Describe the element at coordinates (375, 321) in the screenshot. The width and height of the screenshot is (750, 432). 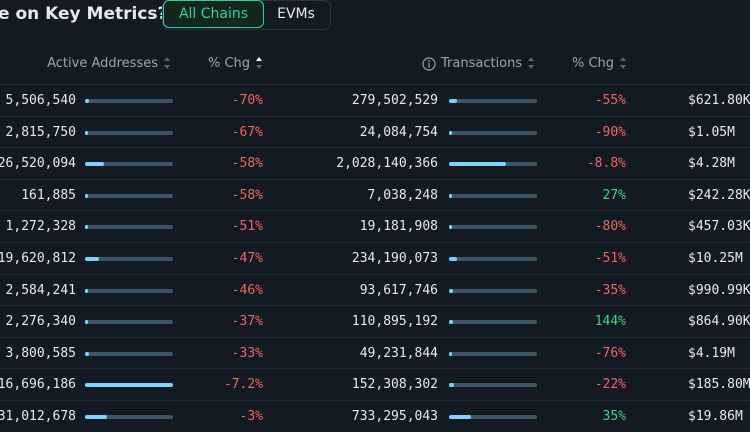
I see `table-row: 2,276,340 -37% 110,895,192 144% $864.90K` at that location.